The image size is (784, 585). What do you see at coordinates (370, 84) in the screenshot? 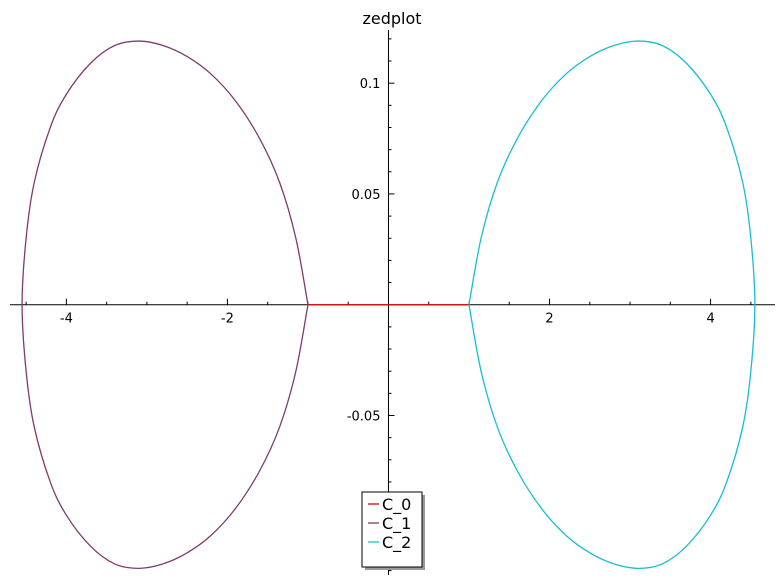
I see `y-tick-label: 0.1` at bounding box center [370, 84].